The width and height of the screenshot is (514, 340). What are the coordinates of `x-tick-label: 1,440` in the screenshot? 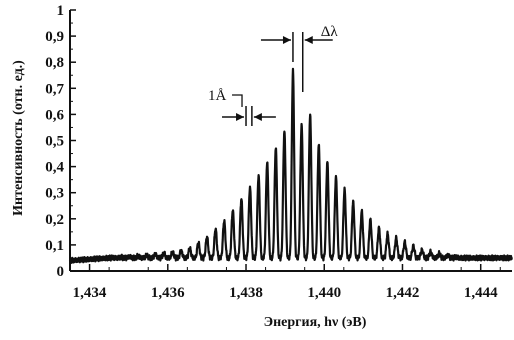 It's located at (324, 293).